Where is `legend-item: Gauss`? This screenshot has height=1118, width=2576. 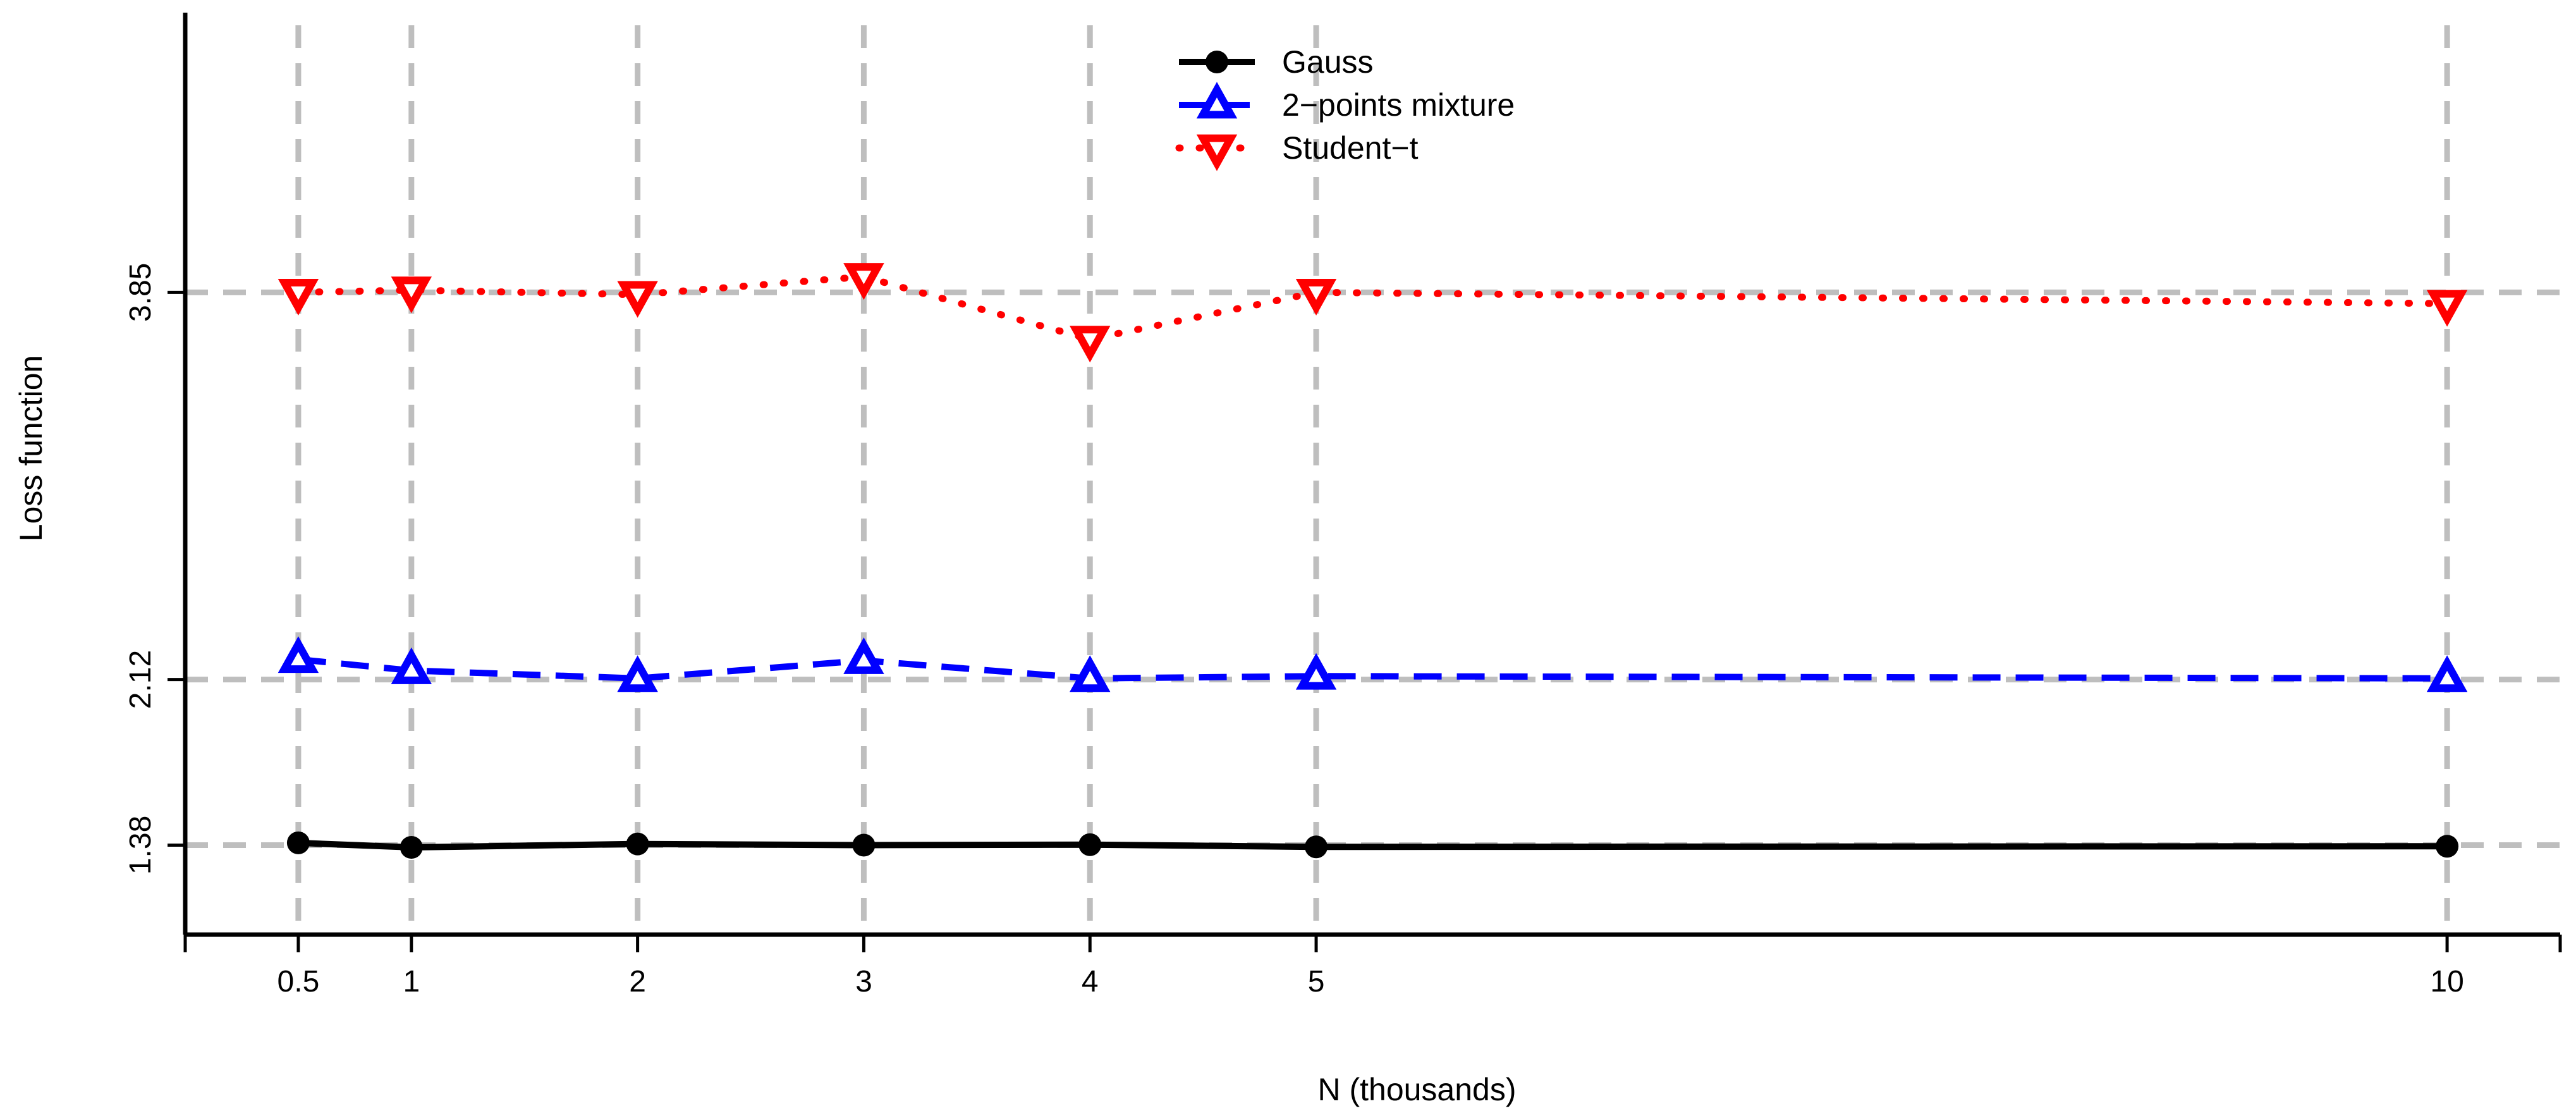 legend-item: Gauss is located at coordinates (1276, 62).